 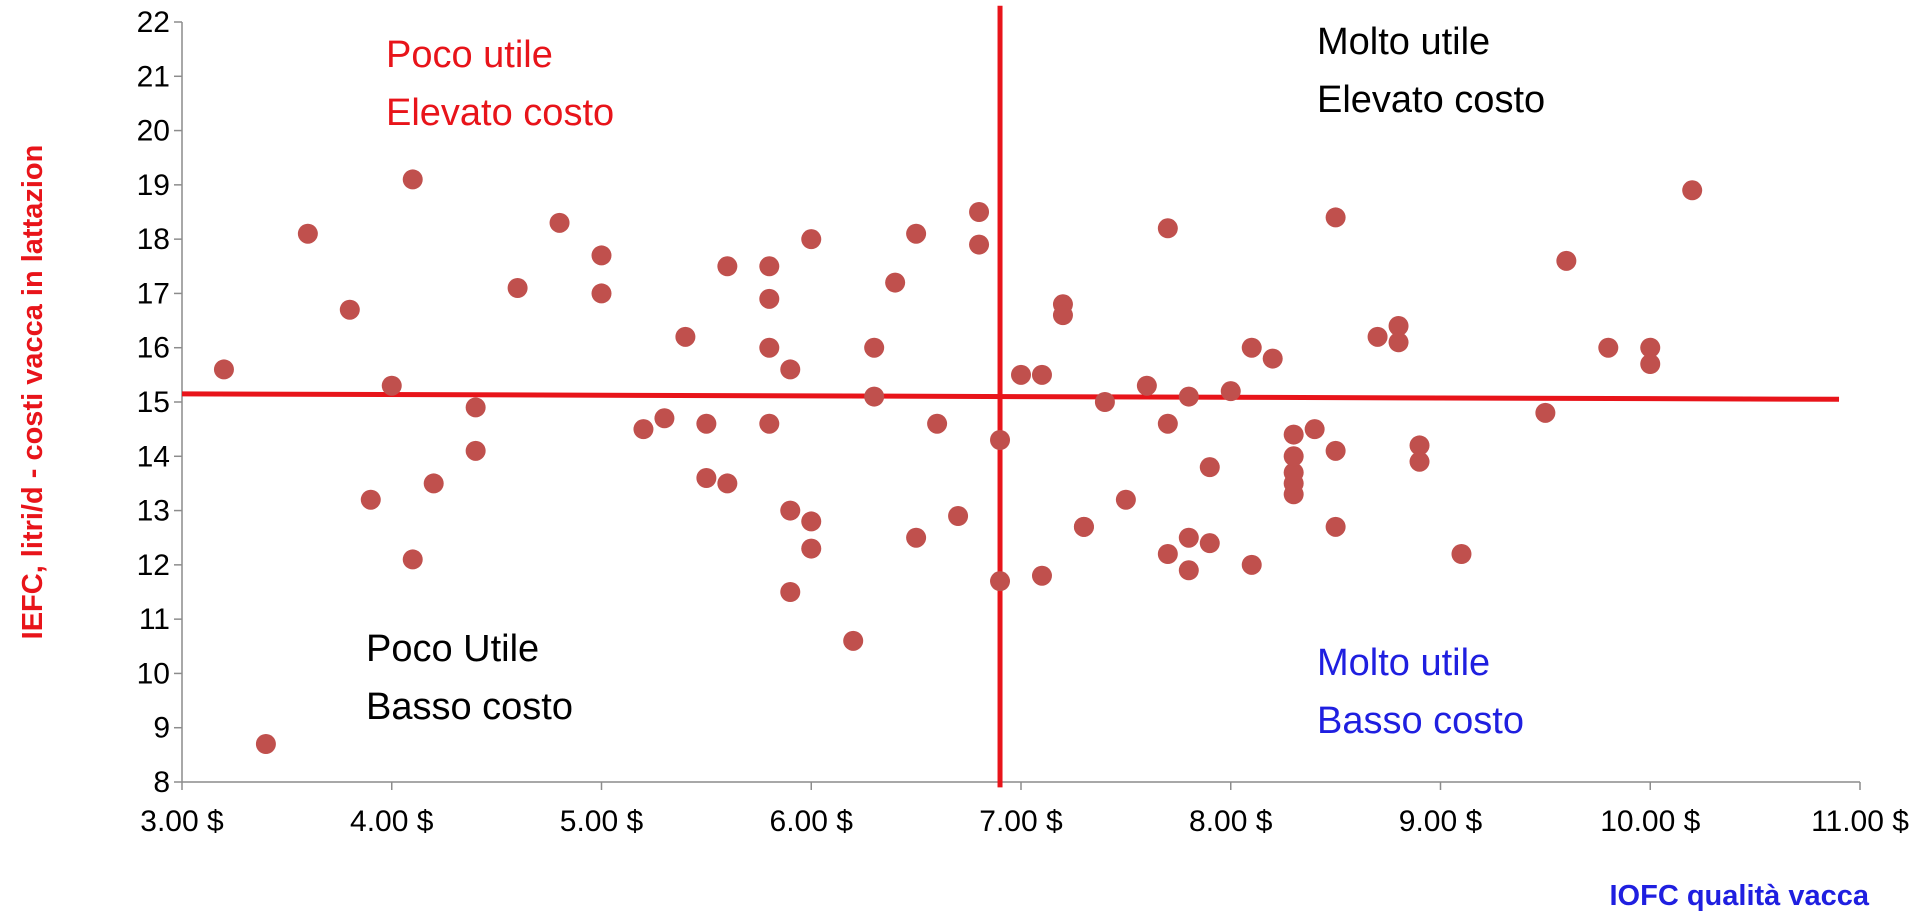 I want to click on y-tick-label: 8, so click(x=161, y=782).